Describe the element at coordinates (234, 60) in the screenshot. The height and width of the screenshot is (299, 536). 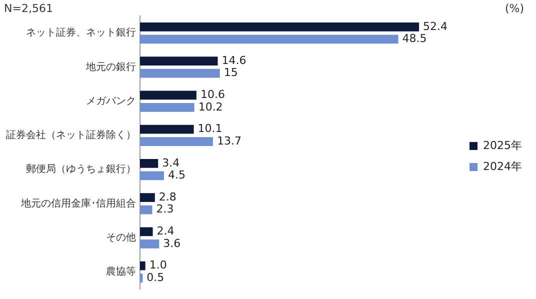
I see `data-label: 14.6` at that location.